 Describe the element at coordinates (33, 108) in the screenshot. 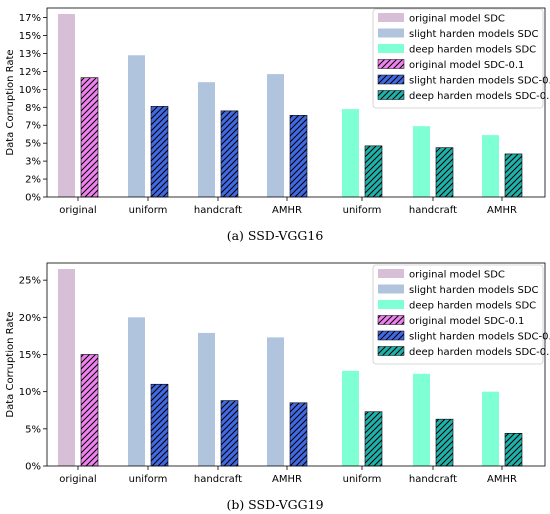

I see `y-tick-label: 8%` at that location.